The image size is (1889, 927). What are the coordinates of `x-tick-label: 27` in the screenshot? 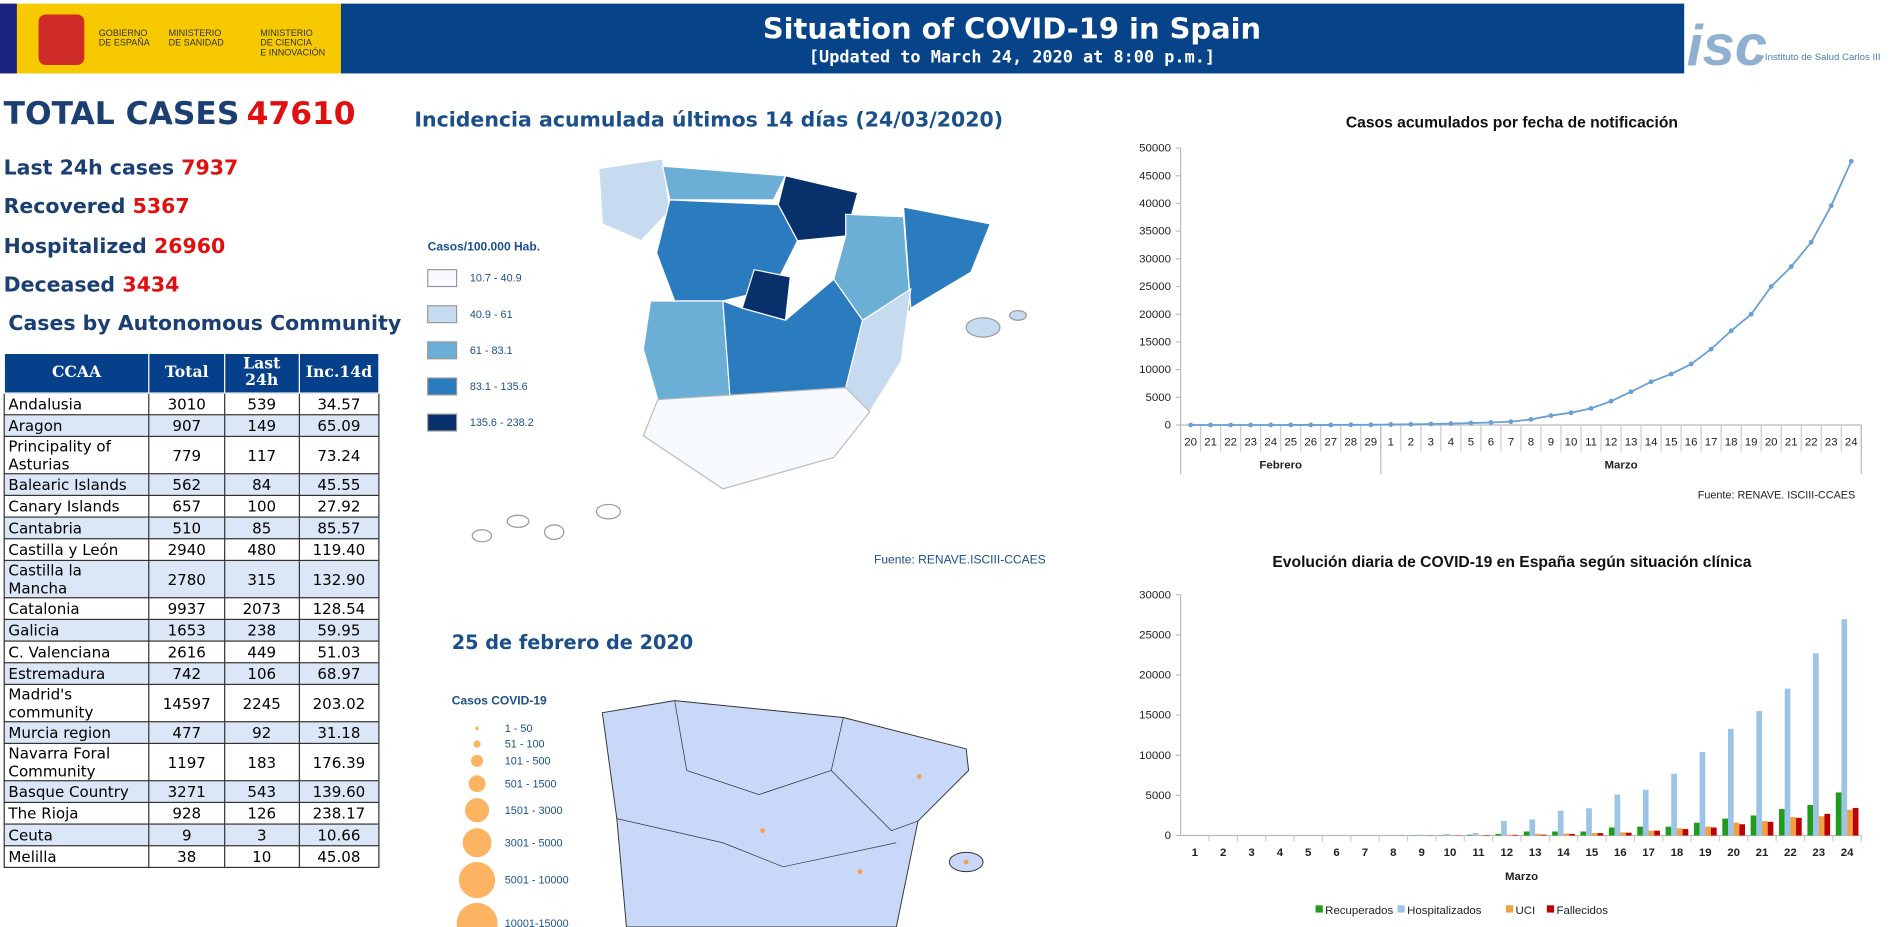 It's located at (1330, 442).